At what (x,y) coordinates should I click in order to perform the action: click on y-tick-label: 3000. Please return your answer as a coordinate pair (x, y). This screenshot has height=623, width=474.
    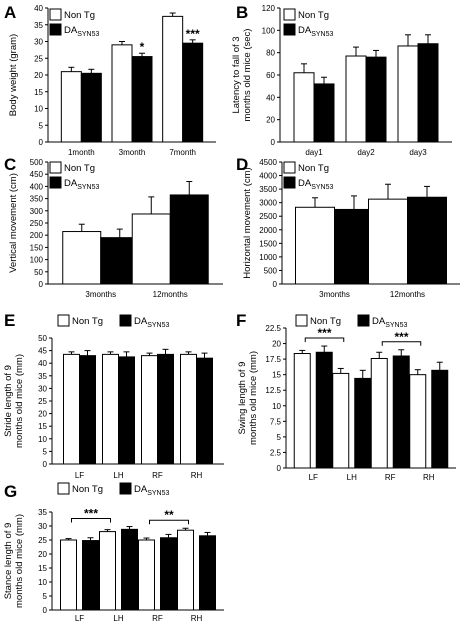
    Looking at the image, I should click on (268, 203).